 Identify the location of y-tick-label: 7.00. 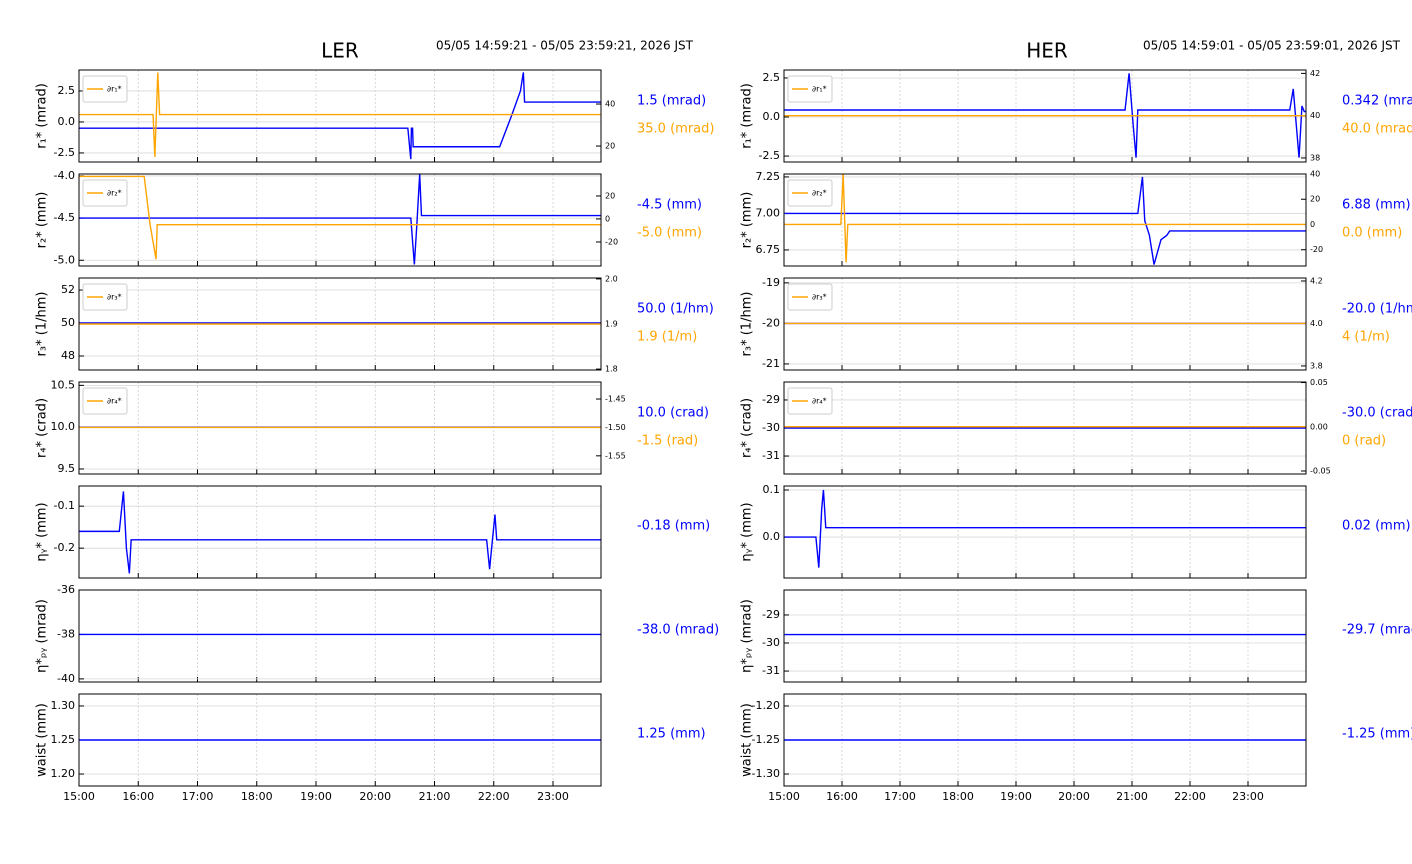
(768, 212).